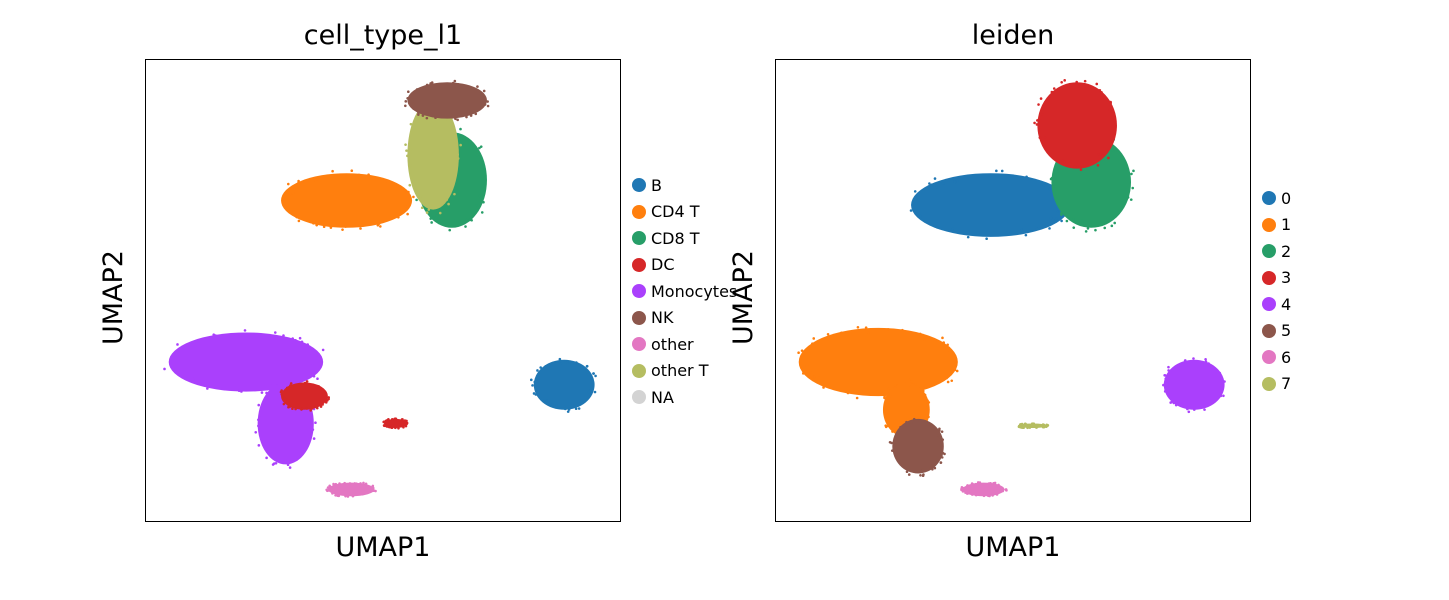 The width and height of the screenshot is (1449, 600). Describe the element at coordinates (1286, 224) in the screenshot. I see `legend-label: 1` at that location.